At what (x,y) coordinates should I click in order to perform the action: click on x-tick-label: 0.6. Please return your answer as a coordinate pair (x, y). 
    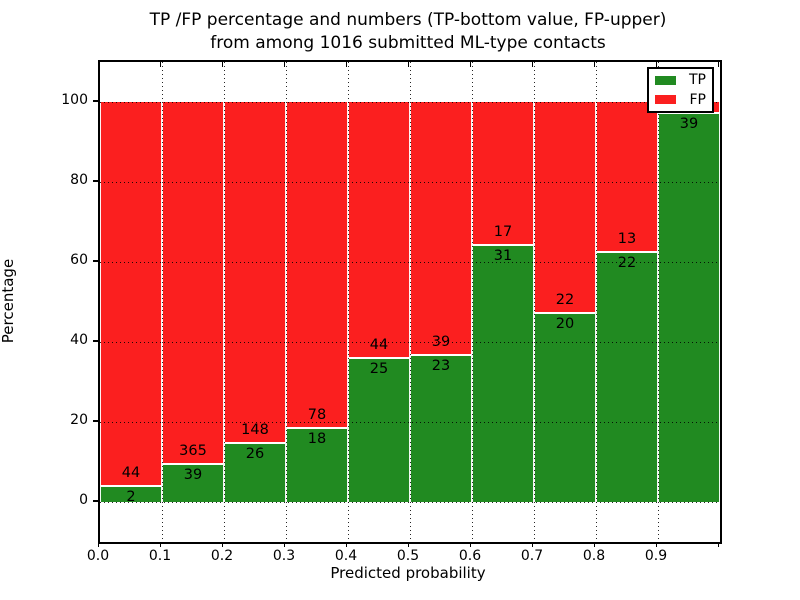
    Looking at the image, I should click on (470, 556).